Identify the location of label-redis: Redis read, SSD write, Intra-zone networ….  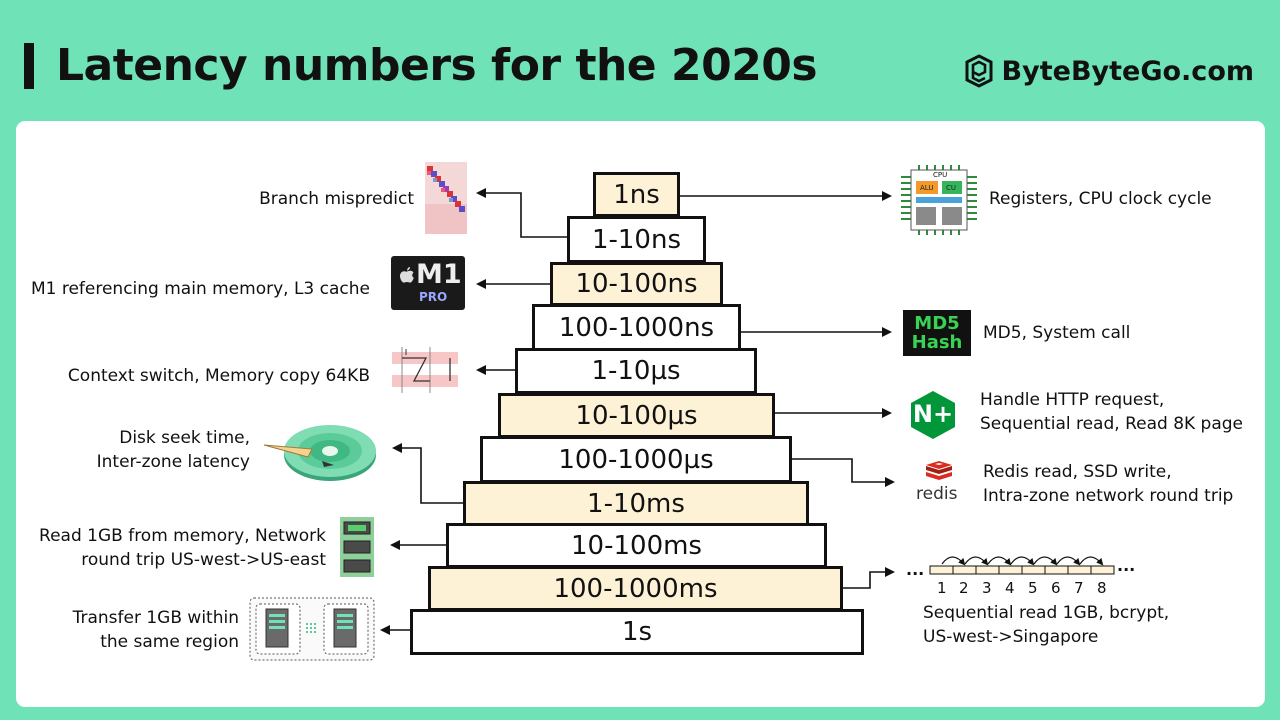
(1108, 484).